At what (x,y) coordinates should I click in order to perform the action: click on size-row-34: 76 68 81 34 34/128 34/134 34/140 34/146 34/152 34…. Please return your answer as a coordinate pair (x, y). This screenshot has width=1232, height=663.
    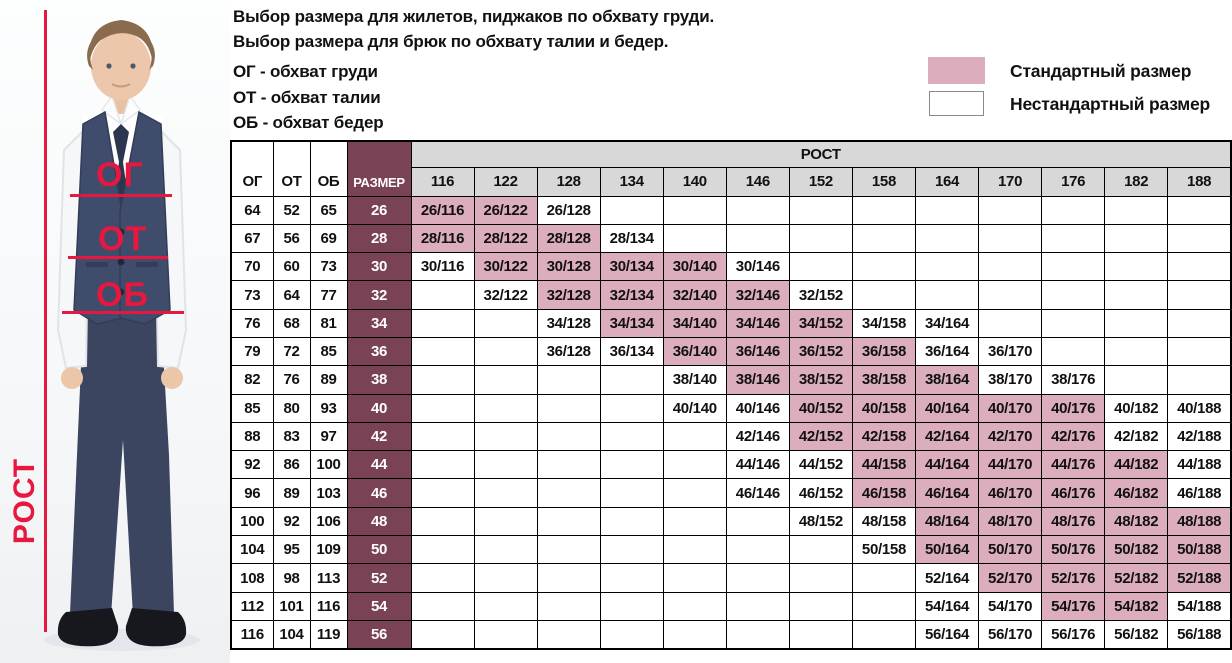
    Looking at the image, I should click on (731, 323).